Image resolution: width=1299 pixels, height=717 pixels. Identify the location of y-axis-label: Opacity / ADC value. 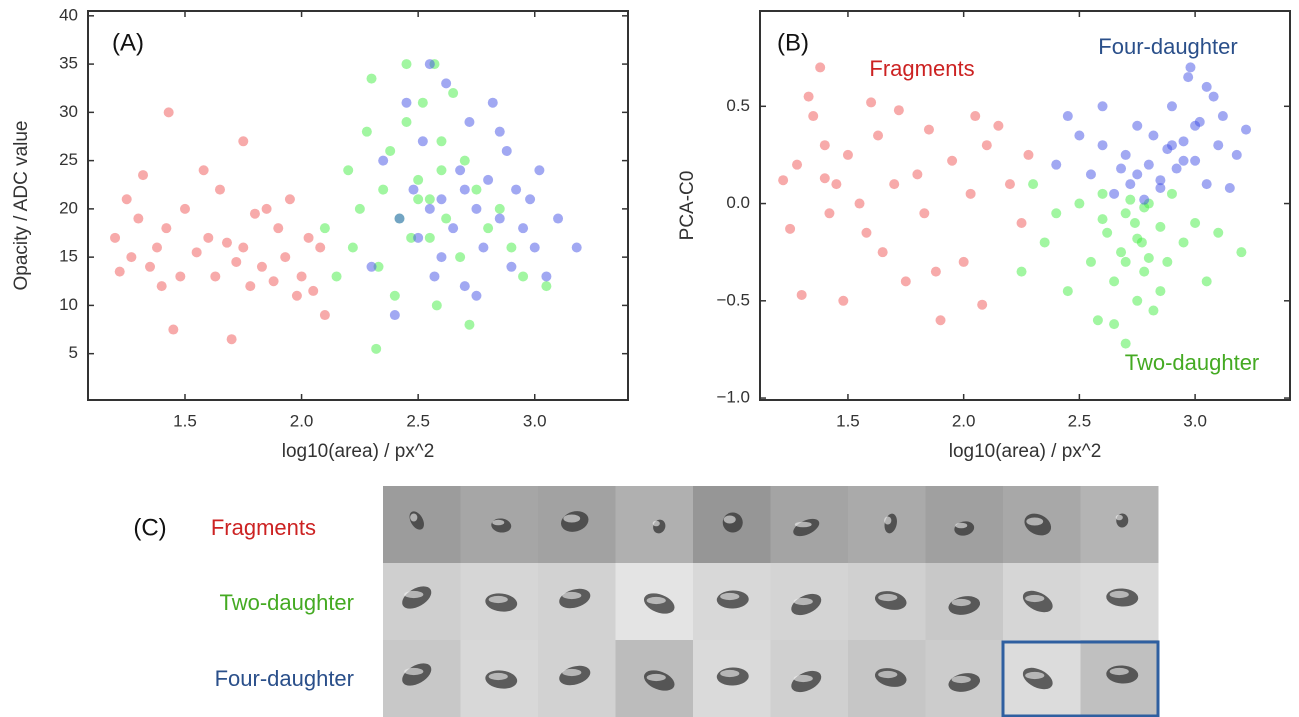
(21, 205).